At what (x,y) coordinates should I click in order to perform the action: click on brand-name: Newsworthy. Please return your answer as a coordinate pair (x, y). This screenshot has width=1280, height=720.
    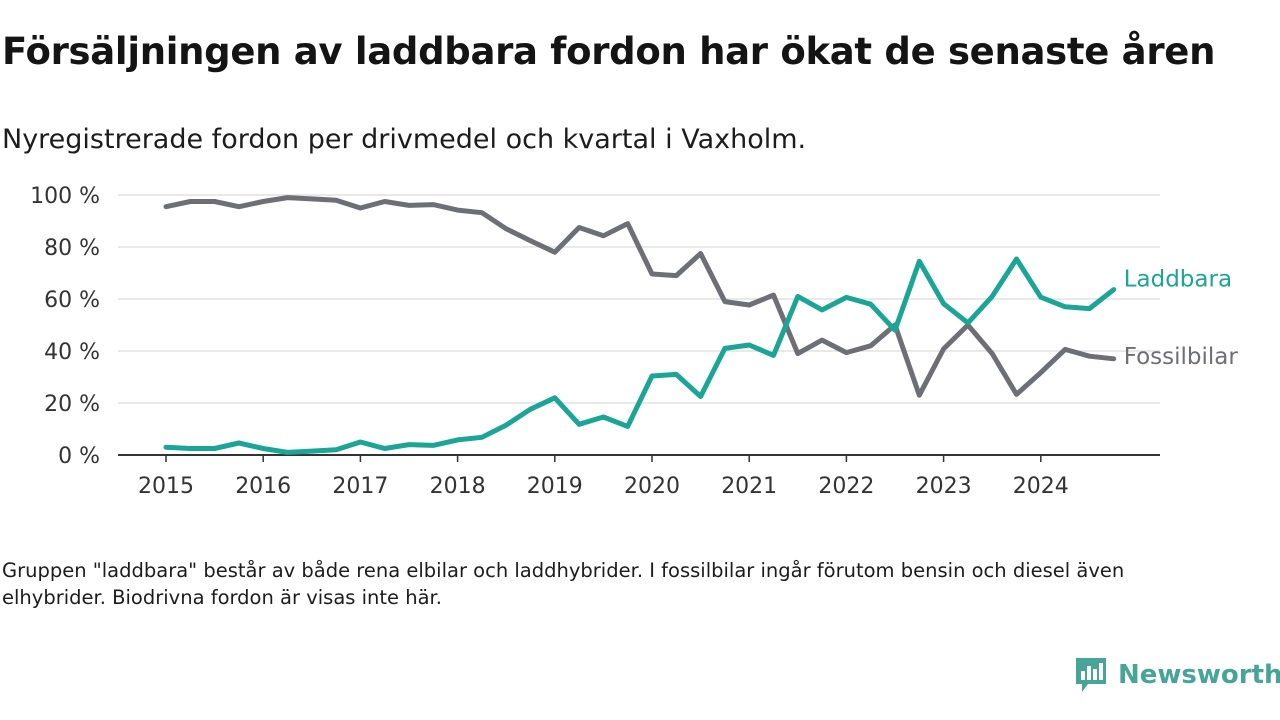
    Looking at the image, I should click on (1199, 675).